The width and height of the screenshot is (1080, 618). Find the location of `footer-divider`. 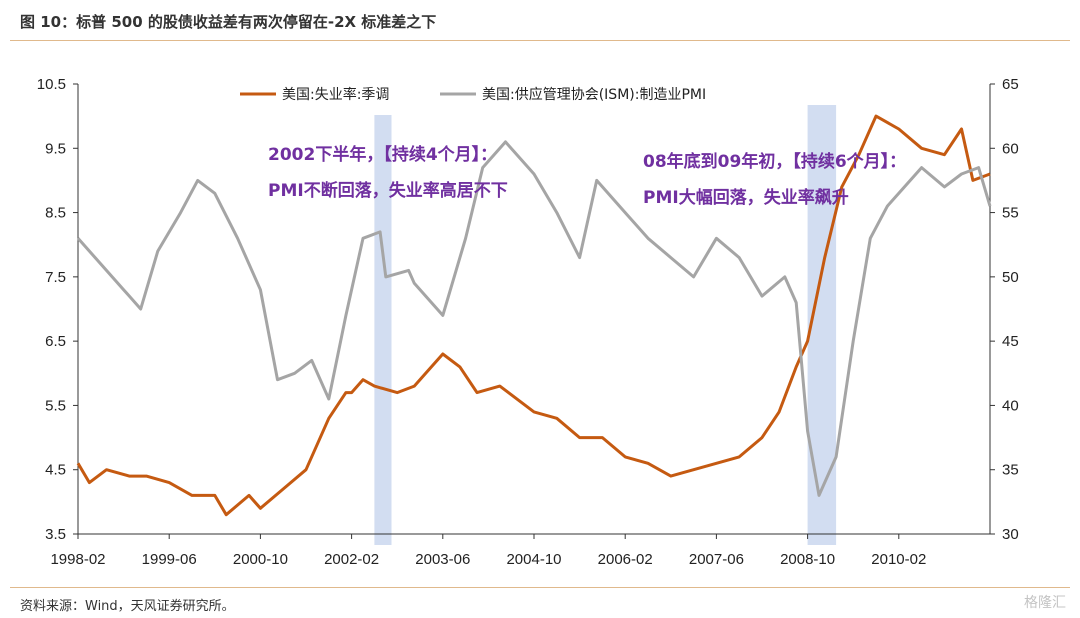

footer-divider is located at coordinates (540, 587).